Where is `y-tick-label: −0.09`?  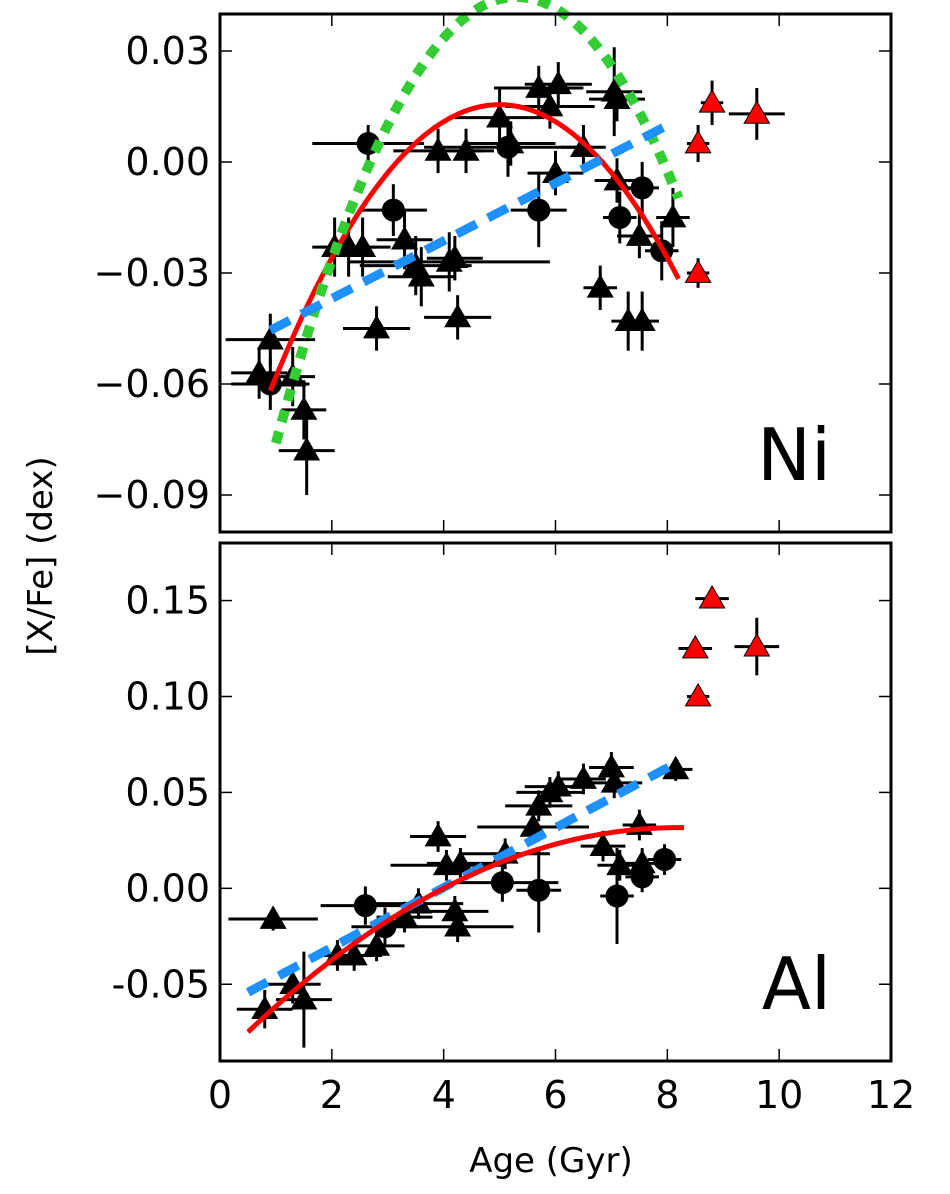
y-tick-label: −0.09 is located at coordinates (152, 495).